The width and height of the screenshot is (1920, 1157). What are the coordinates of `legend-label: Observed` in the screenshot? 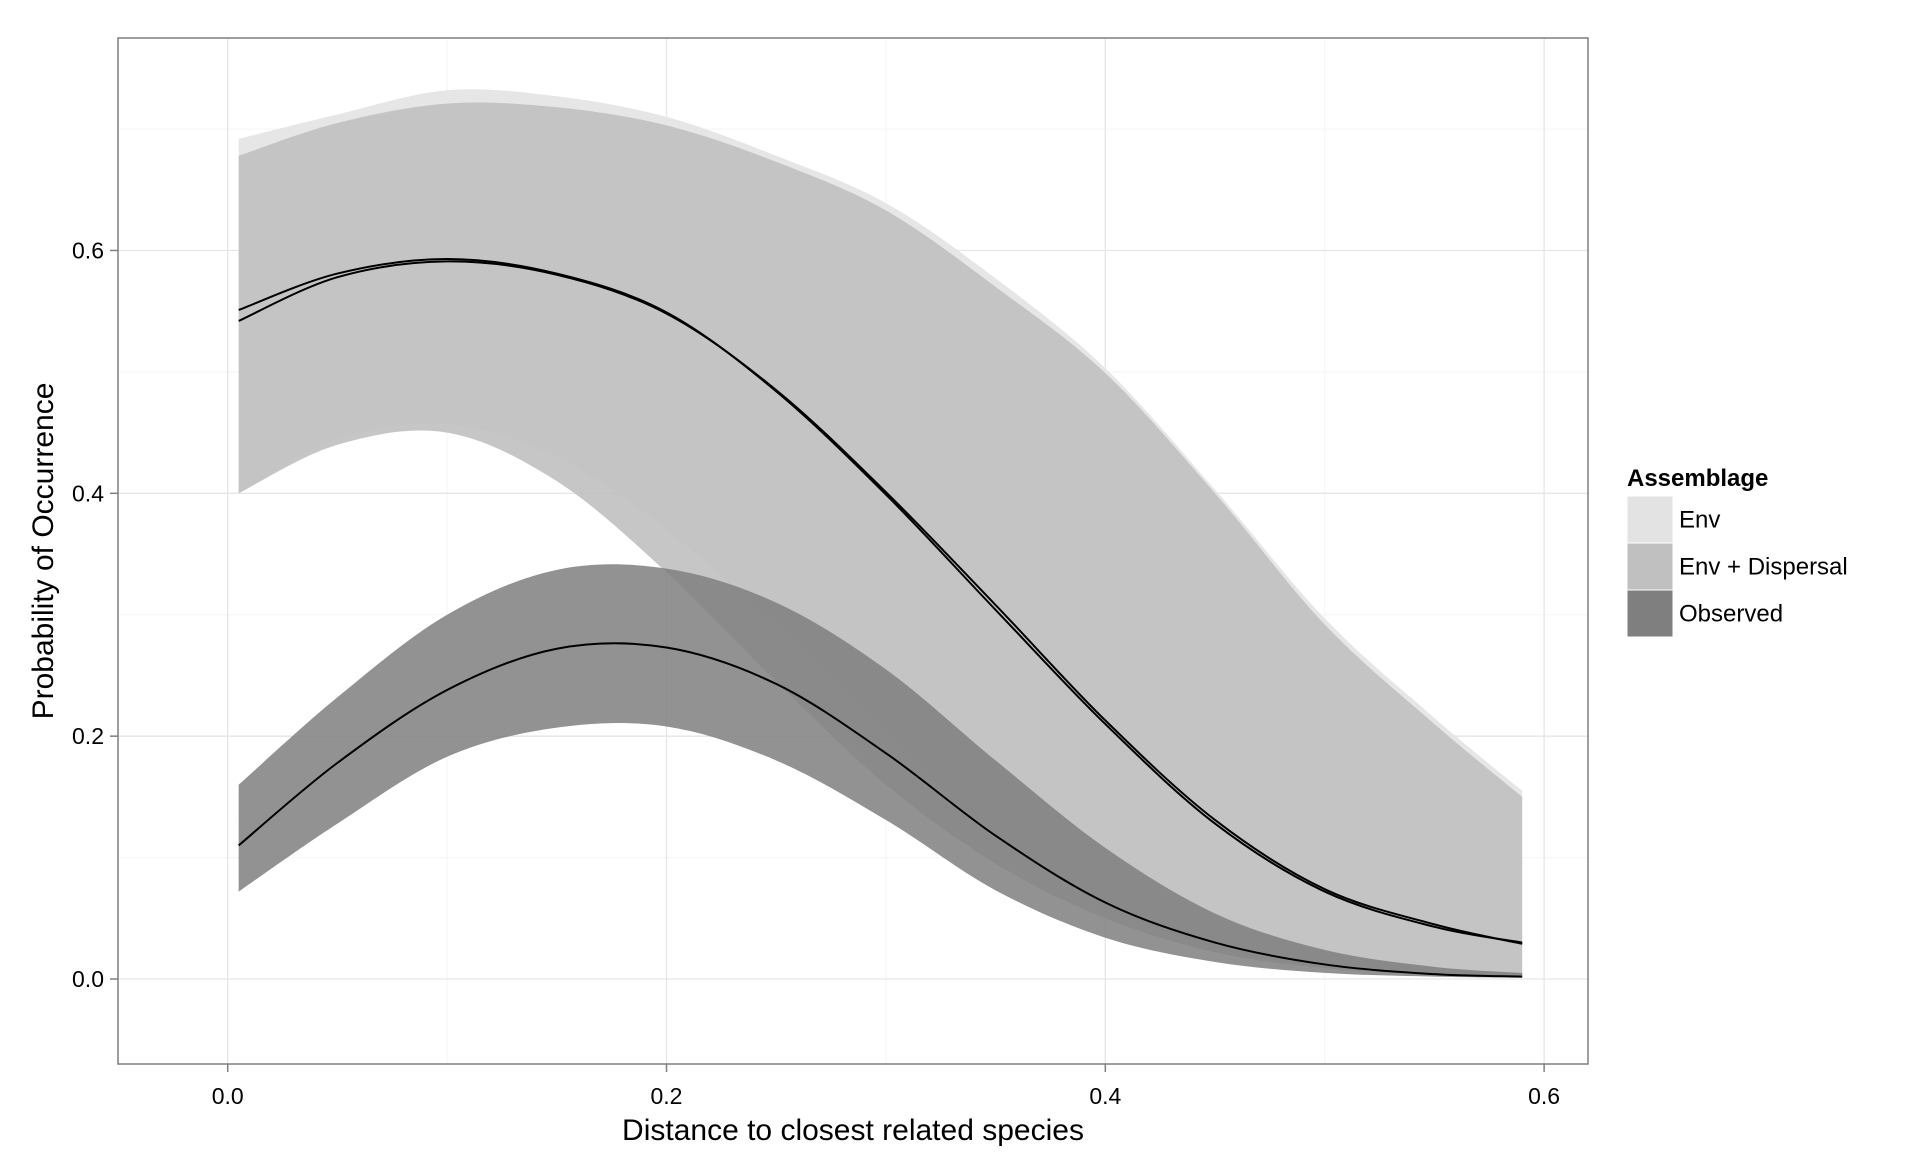 It's located at (1731, 614).